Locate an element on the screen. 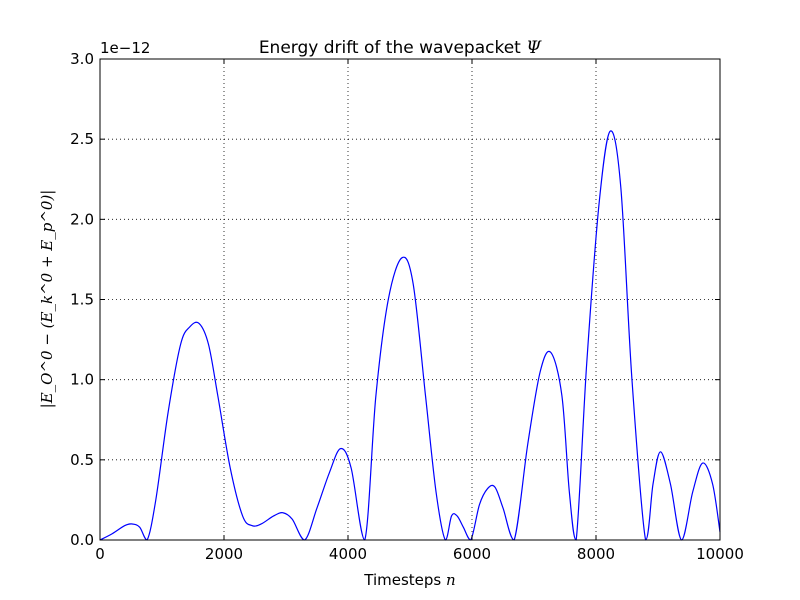 The width and height of the screenshot is (800, 600). x-tick-label: 8000 is located at coordinates (596, 554).